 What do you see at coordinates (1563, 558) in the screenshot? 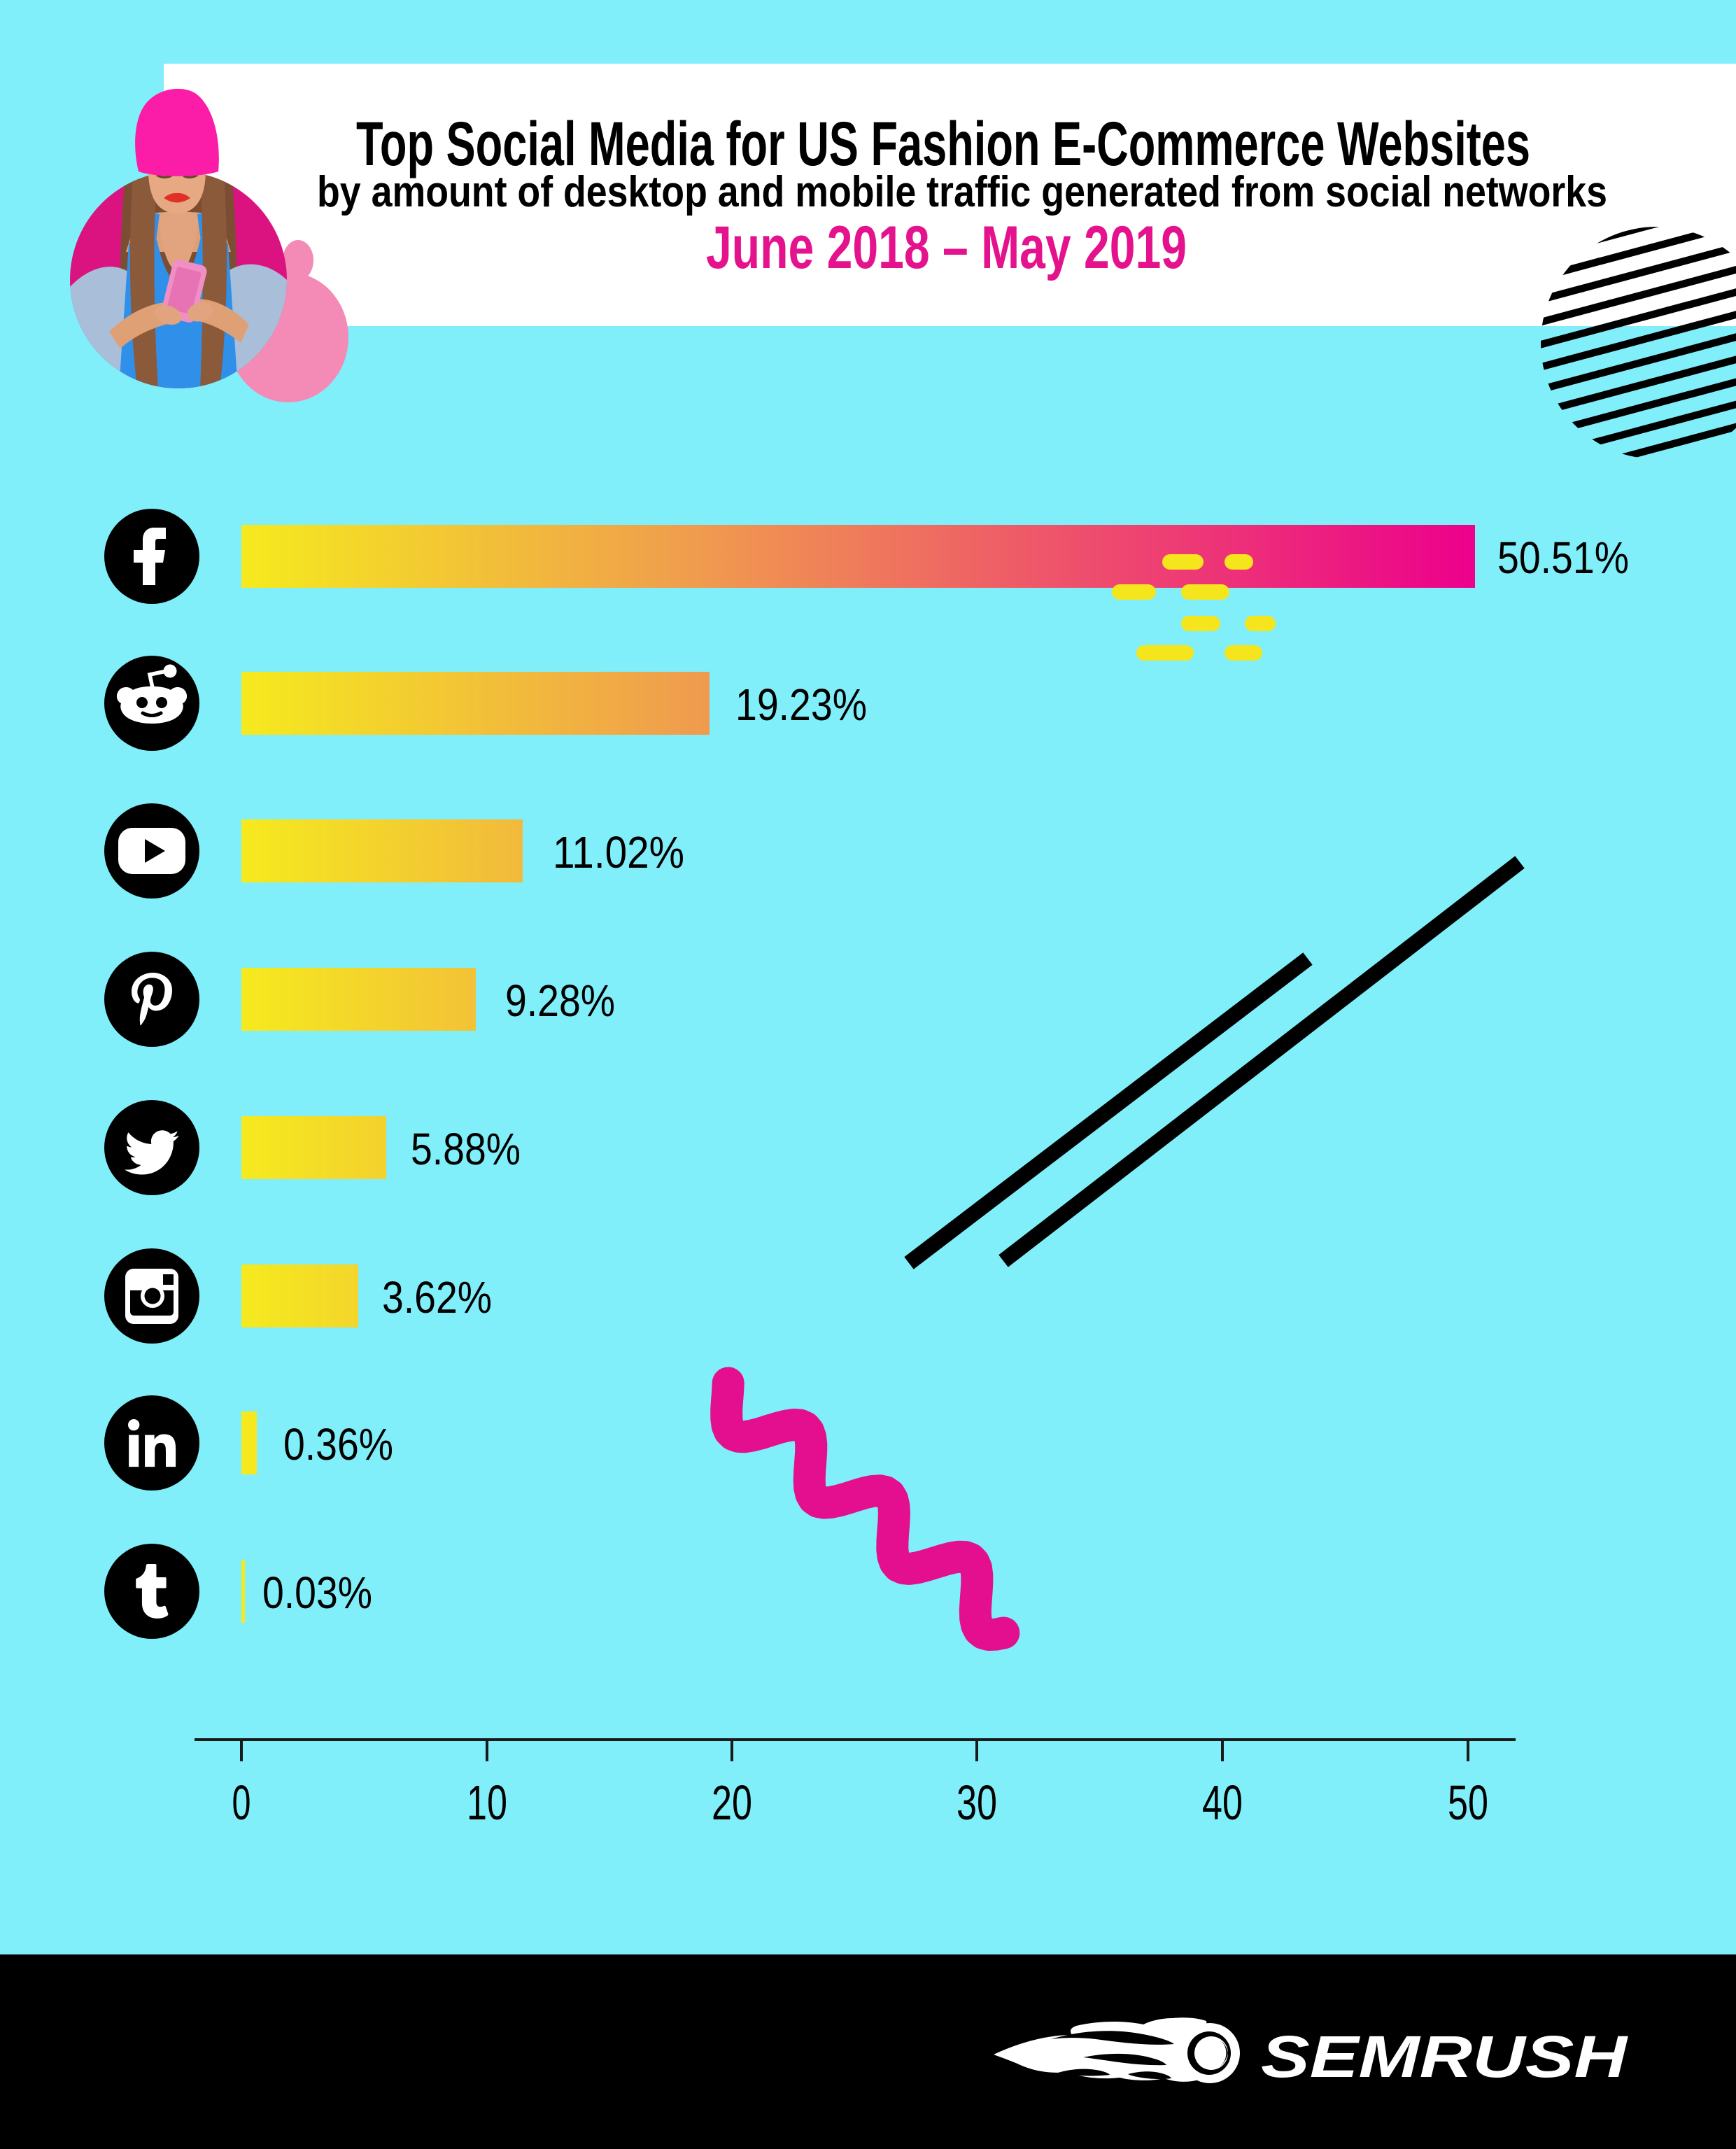
I see `svg-text: 50.51%` at bounding box center [1563, 558].